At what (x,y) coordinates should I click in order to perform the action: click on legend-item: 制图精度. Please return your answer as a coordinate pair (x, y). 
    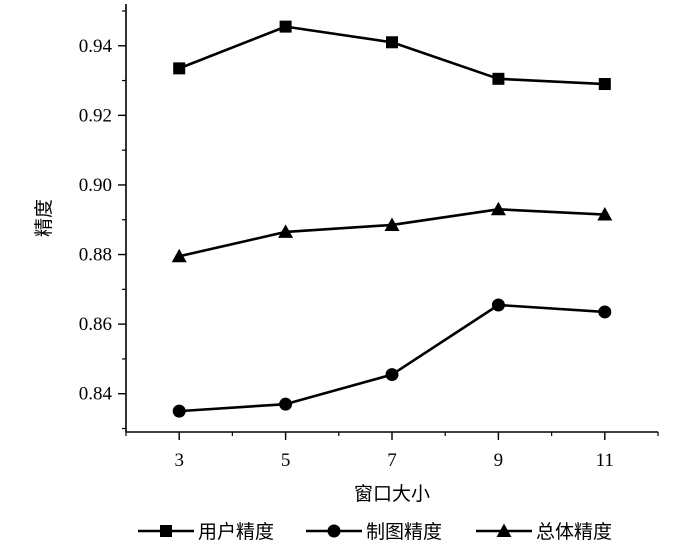
    Looking at the image, I should click on (374, 532).